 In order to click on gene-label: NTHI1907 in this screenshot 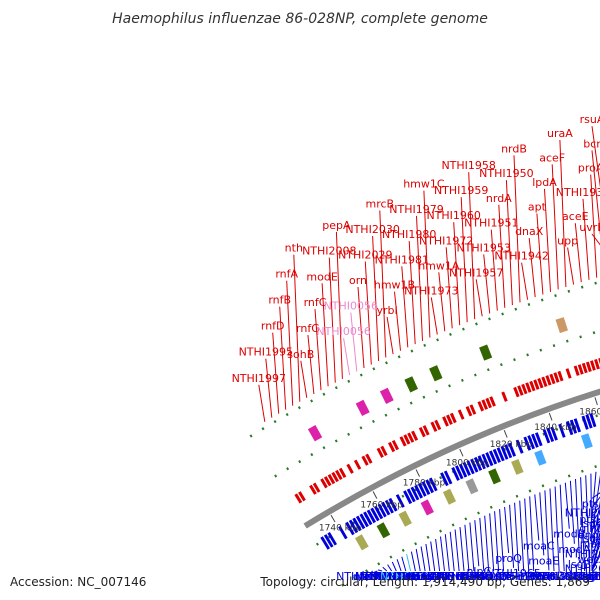, I will do `click(382, 576)`.